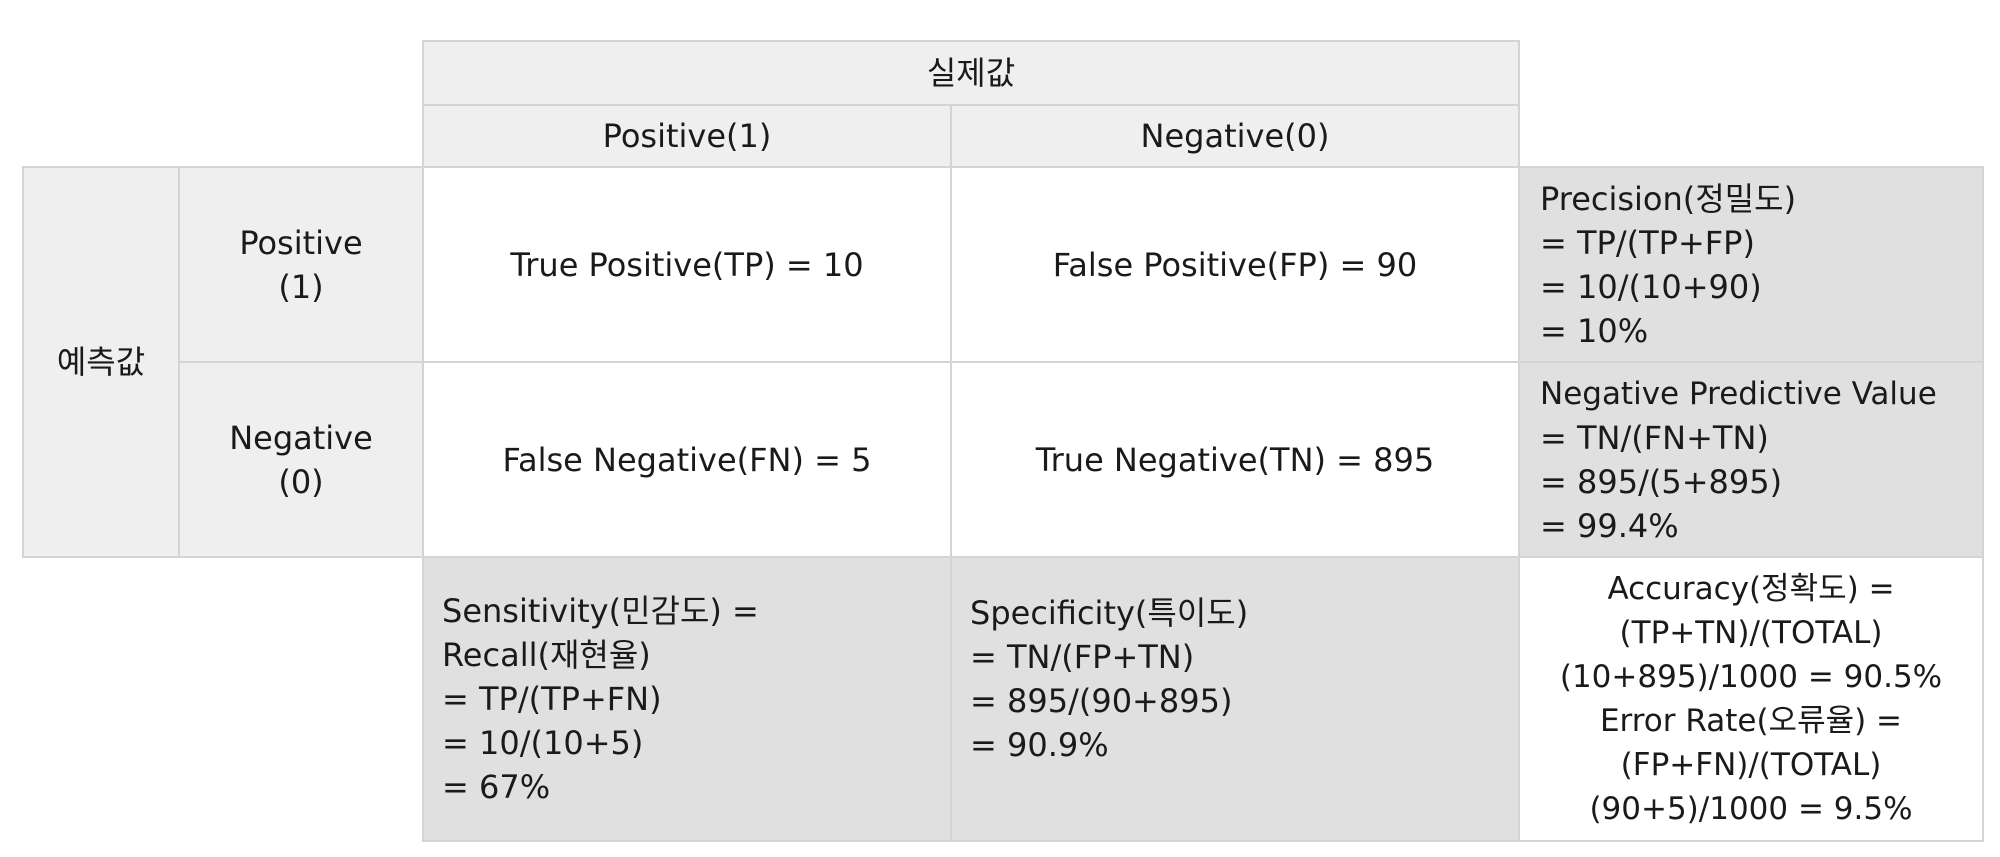 The height and width of the screenshot is (857, 2000). I want to click on actual-value-label: 실제값, so click(971, 73).